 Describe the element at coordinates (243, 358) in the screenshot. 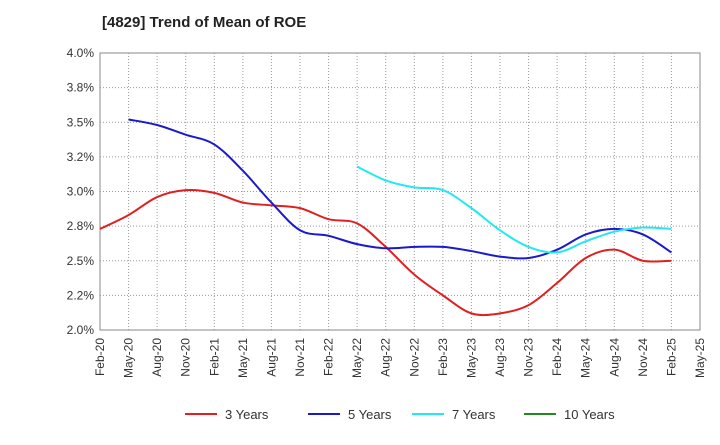

I see `x-tick-label: May-21` at that location.